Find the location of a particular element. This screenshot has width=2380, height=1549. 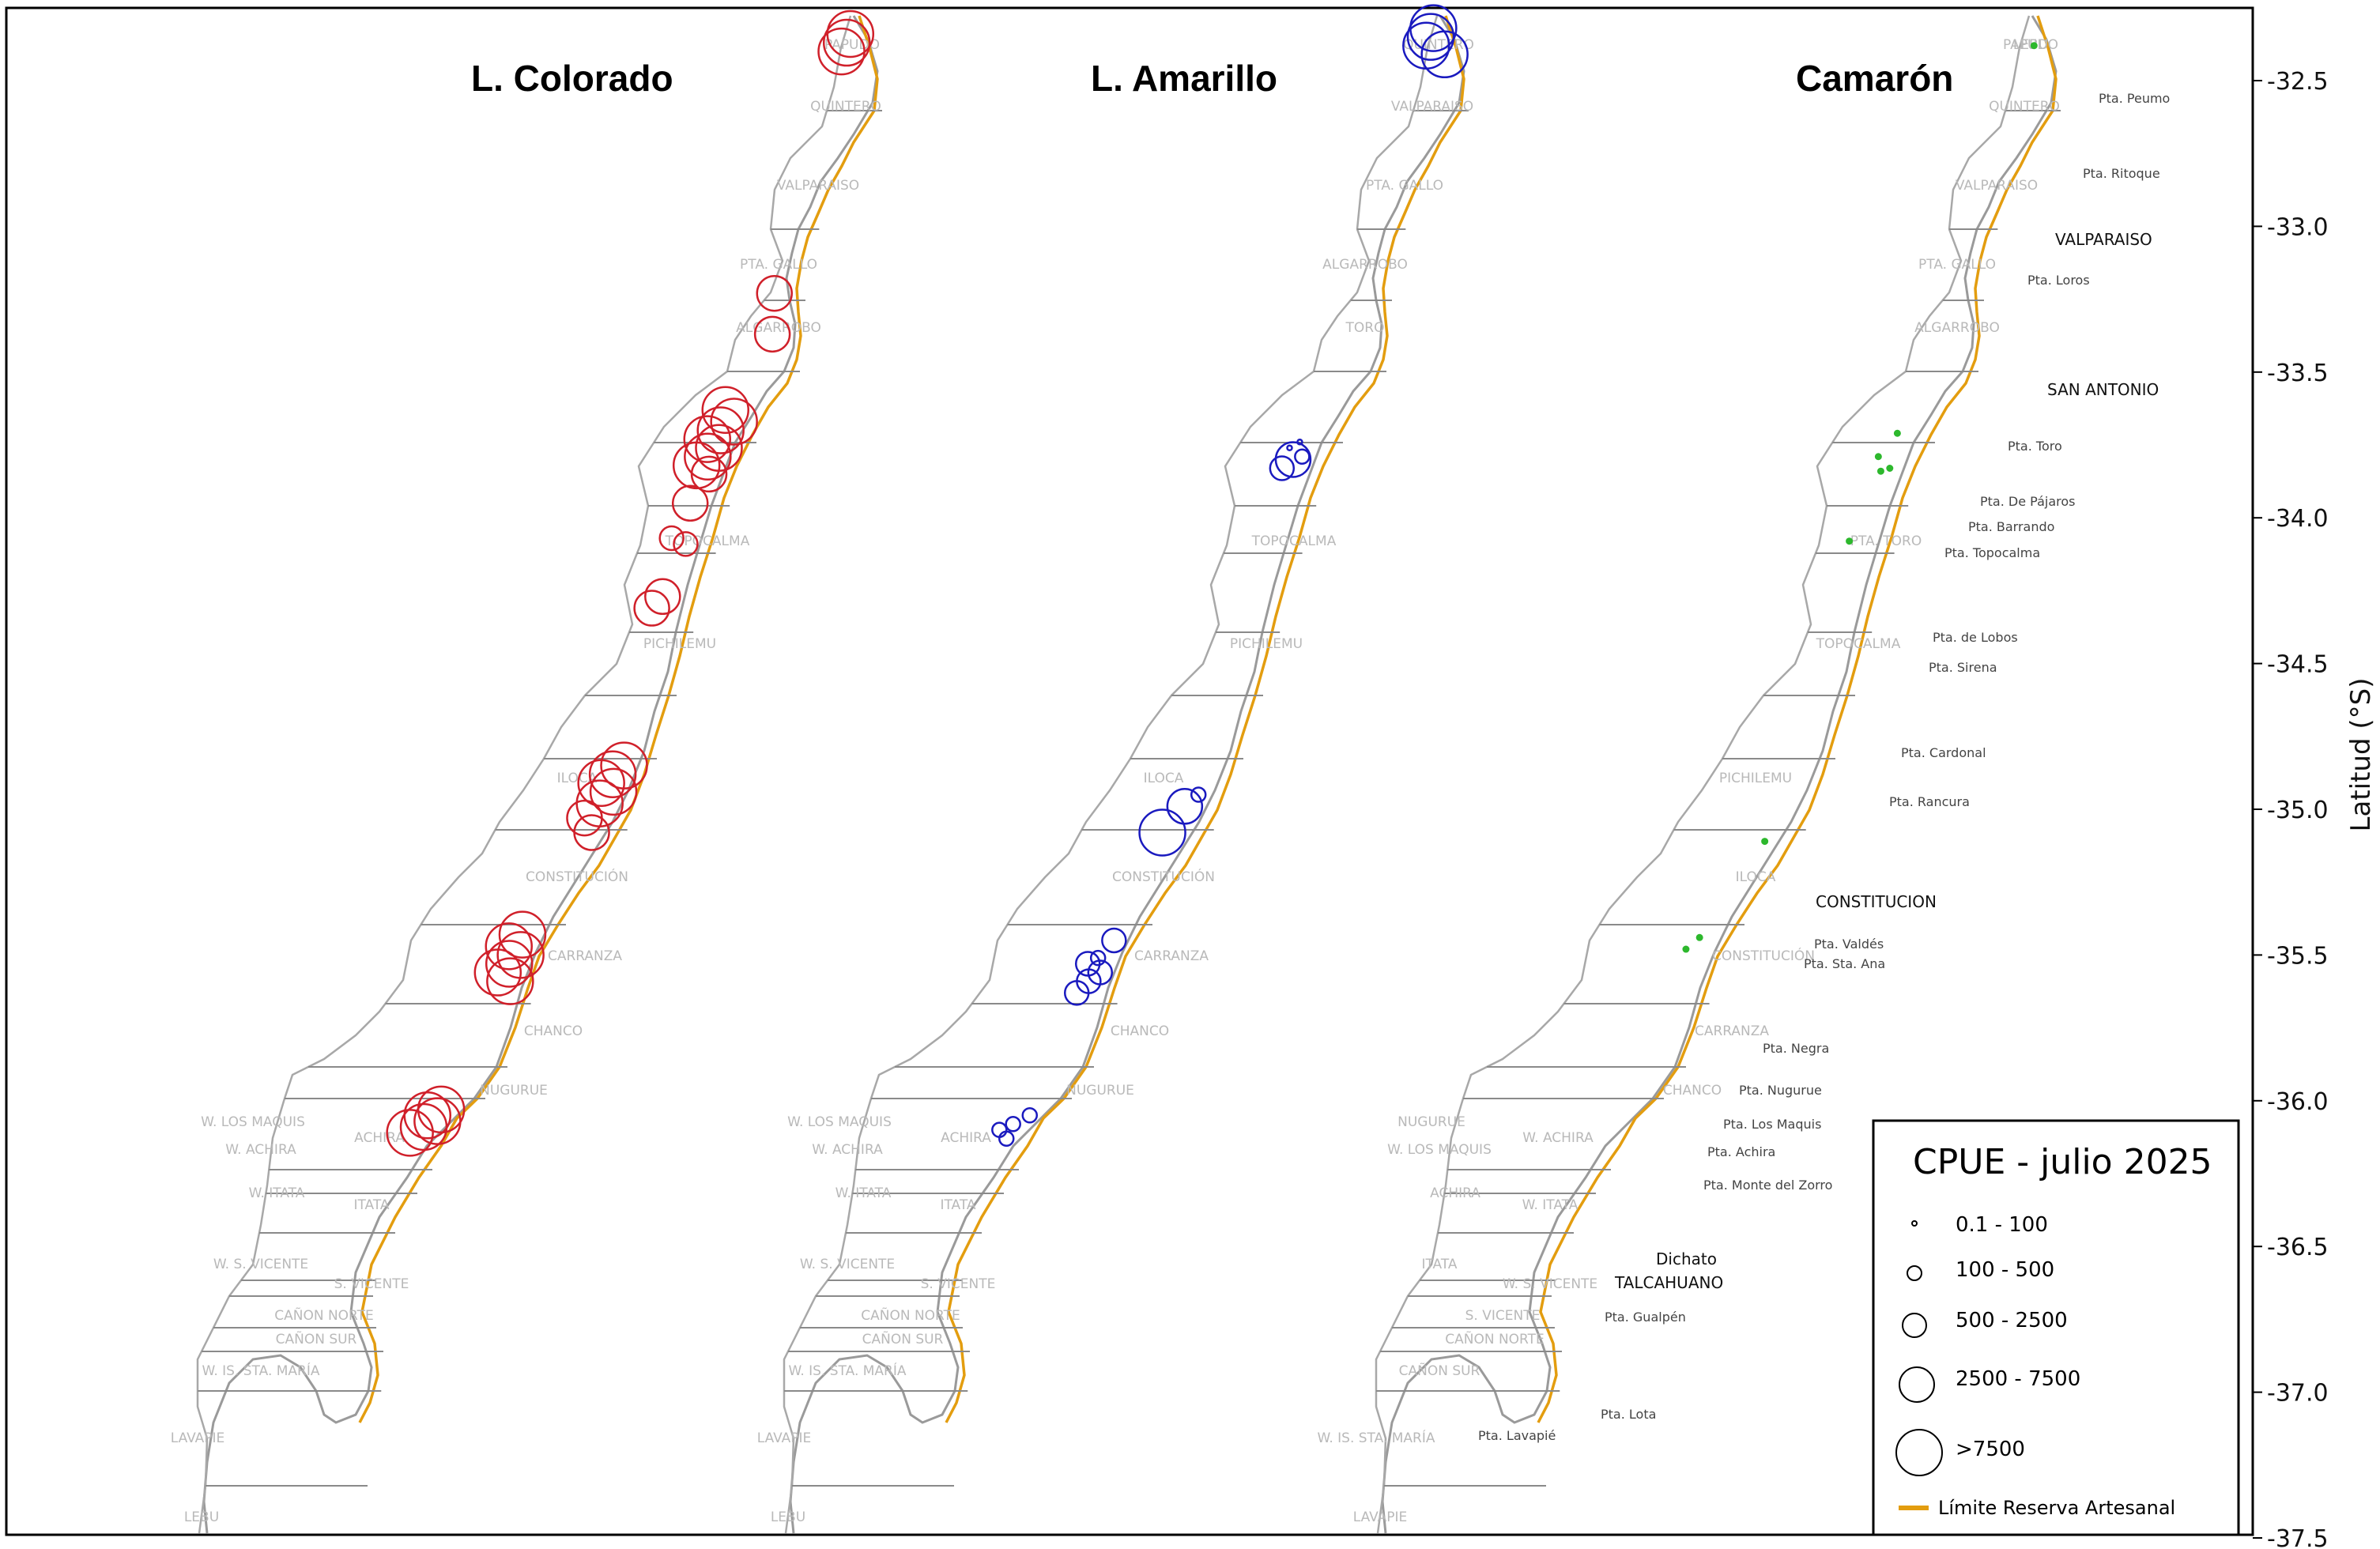

place-label: Pta. Lota is located at coordinates (1629, 1414).